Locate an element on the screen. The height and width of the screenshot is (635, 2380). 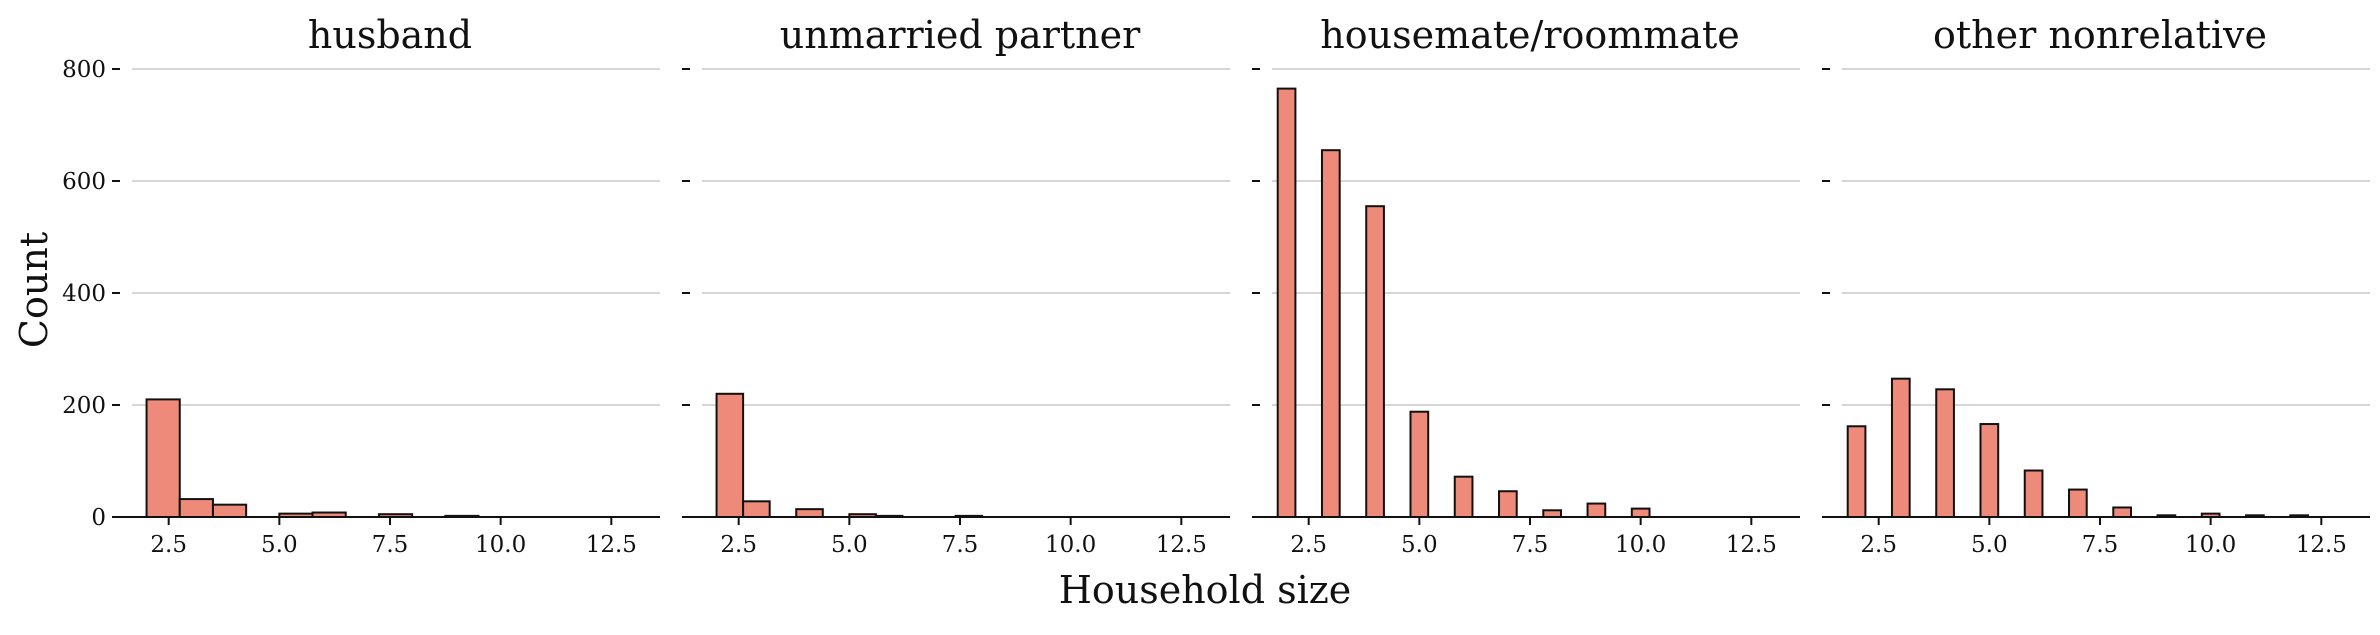
y-tick-label-2: 400 is located at coordinates (84, 294).